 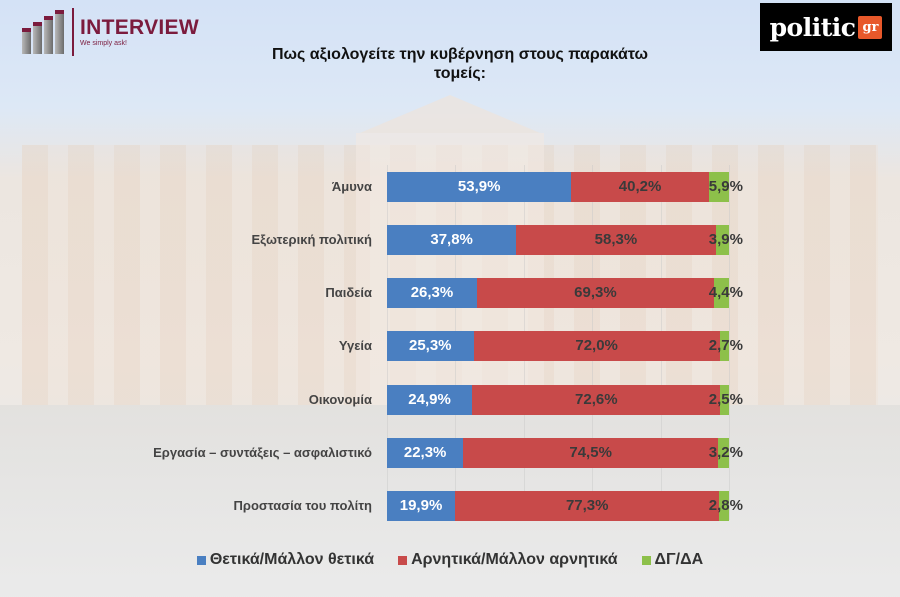 I want to click on data-label: 37,8%, so click(x=451, y=239).